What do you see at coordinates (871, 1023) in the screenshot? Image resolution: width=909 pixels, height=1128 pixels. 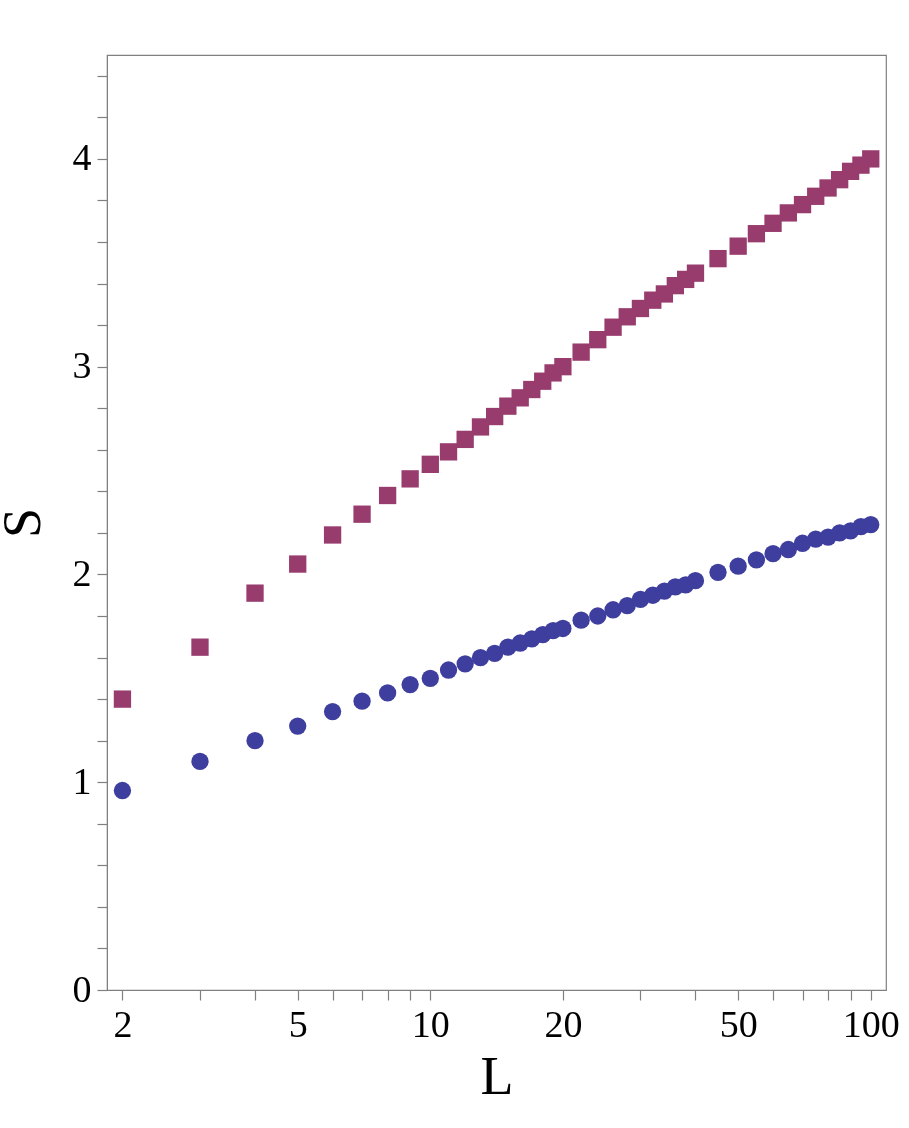 I see `x-tick-label: 100` at bounding box center [871, 1023].